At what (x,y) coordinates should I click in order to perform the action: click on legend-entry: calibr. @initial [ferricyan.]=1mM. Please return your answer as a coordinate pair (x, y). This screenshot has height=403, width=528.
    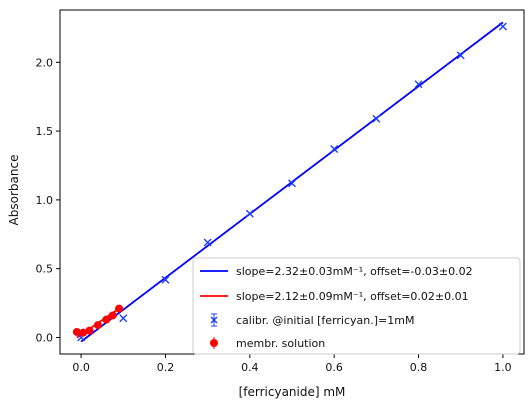
    Looking at the image, I should click on (312, 320).